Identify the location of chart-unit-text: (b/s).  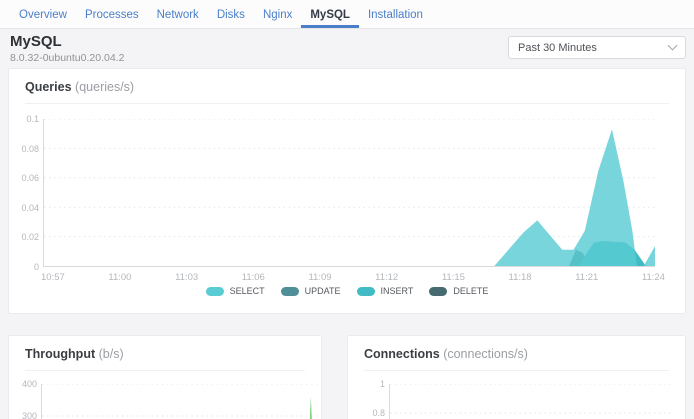
(111, 354).